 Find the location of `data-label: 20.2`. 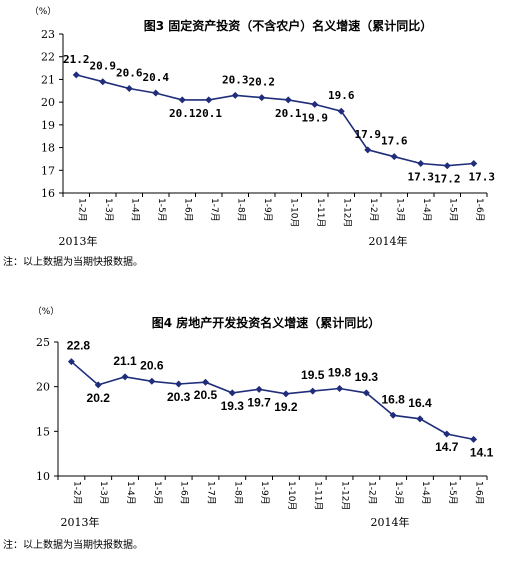

data-label: 20.2 is located at coordinates (99, 398).